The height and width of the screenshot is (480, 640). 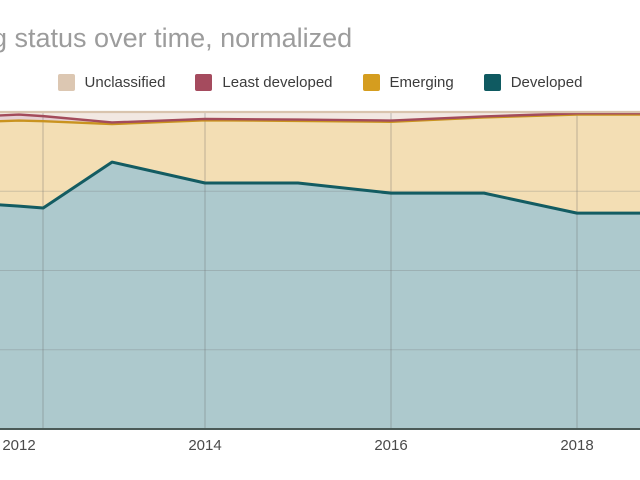 What do you see at coordinates (391, 445) in the screenshot?
I see `x-tick-label-2016: 2016` at bounding box center [391, 445].